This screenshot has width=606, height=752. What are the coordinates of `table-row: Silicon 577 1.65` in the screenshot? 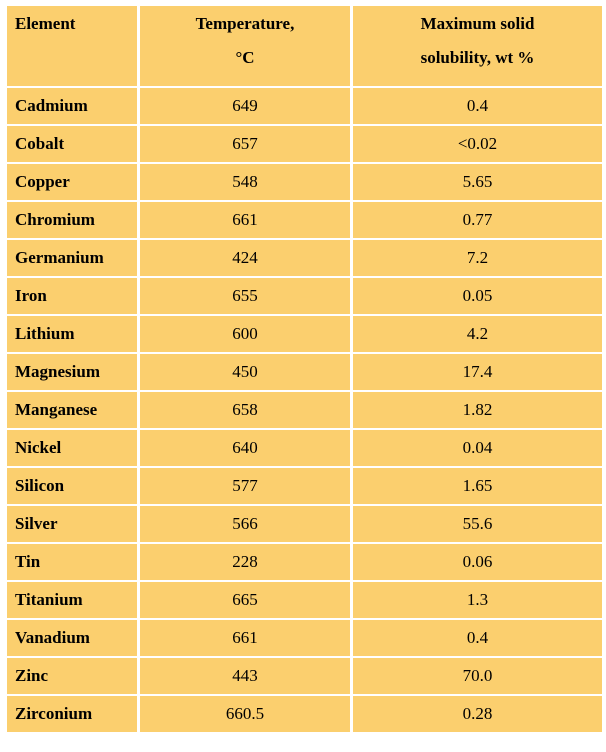 It's located at (304, 486).